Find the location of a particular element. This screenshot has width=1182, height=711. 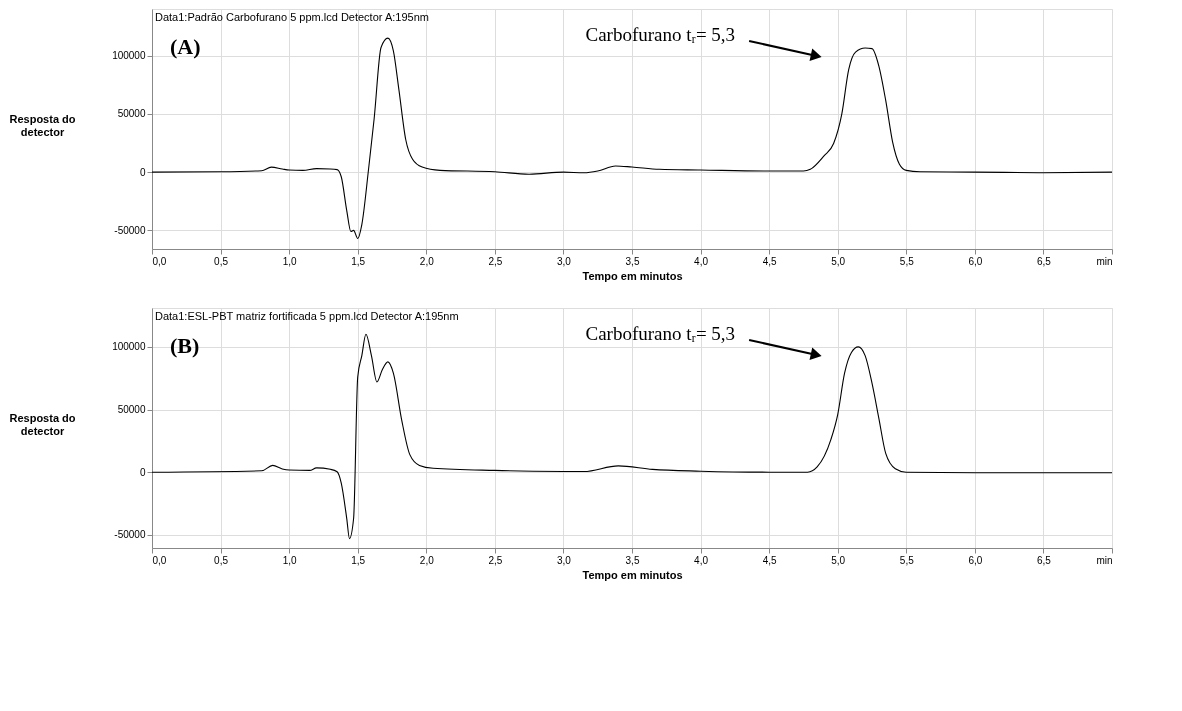

annotation: (B) is located at coordinates (185, 345).